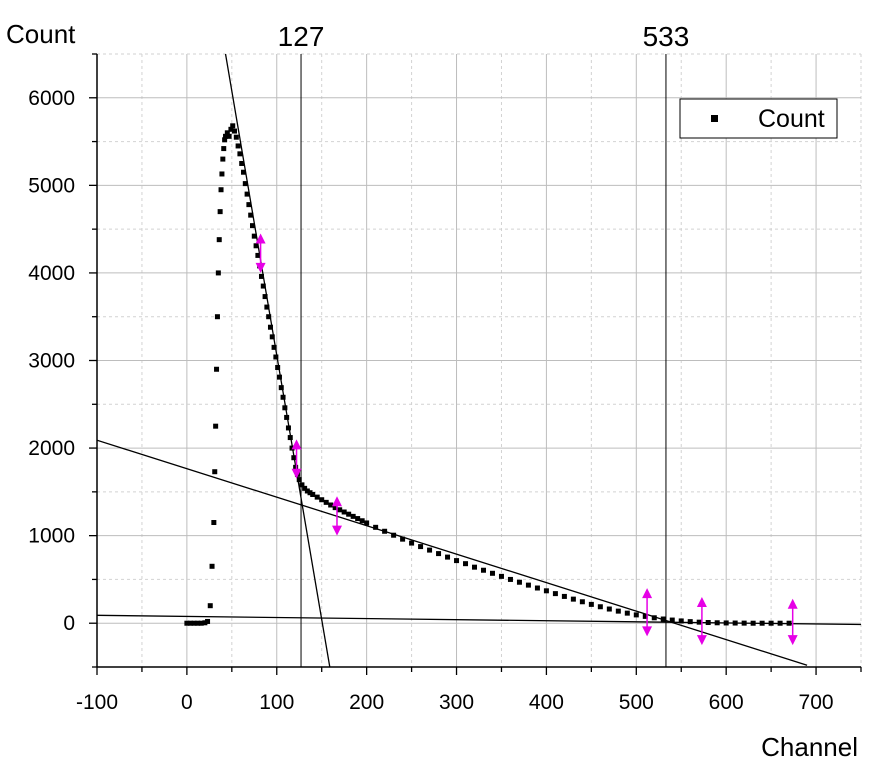 The height and width of the screenshot is (770, 873). I want to click on legend-marker, so click(714, 118).